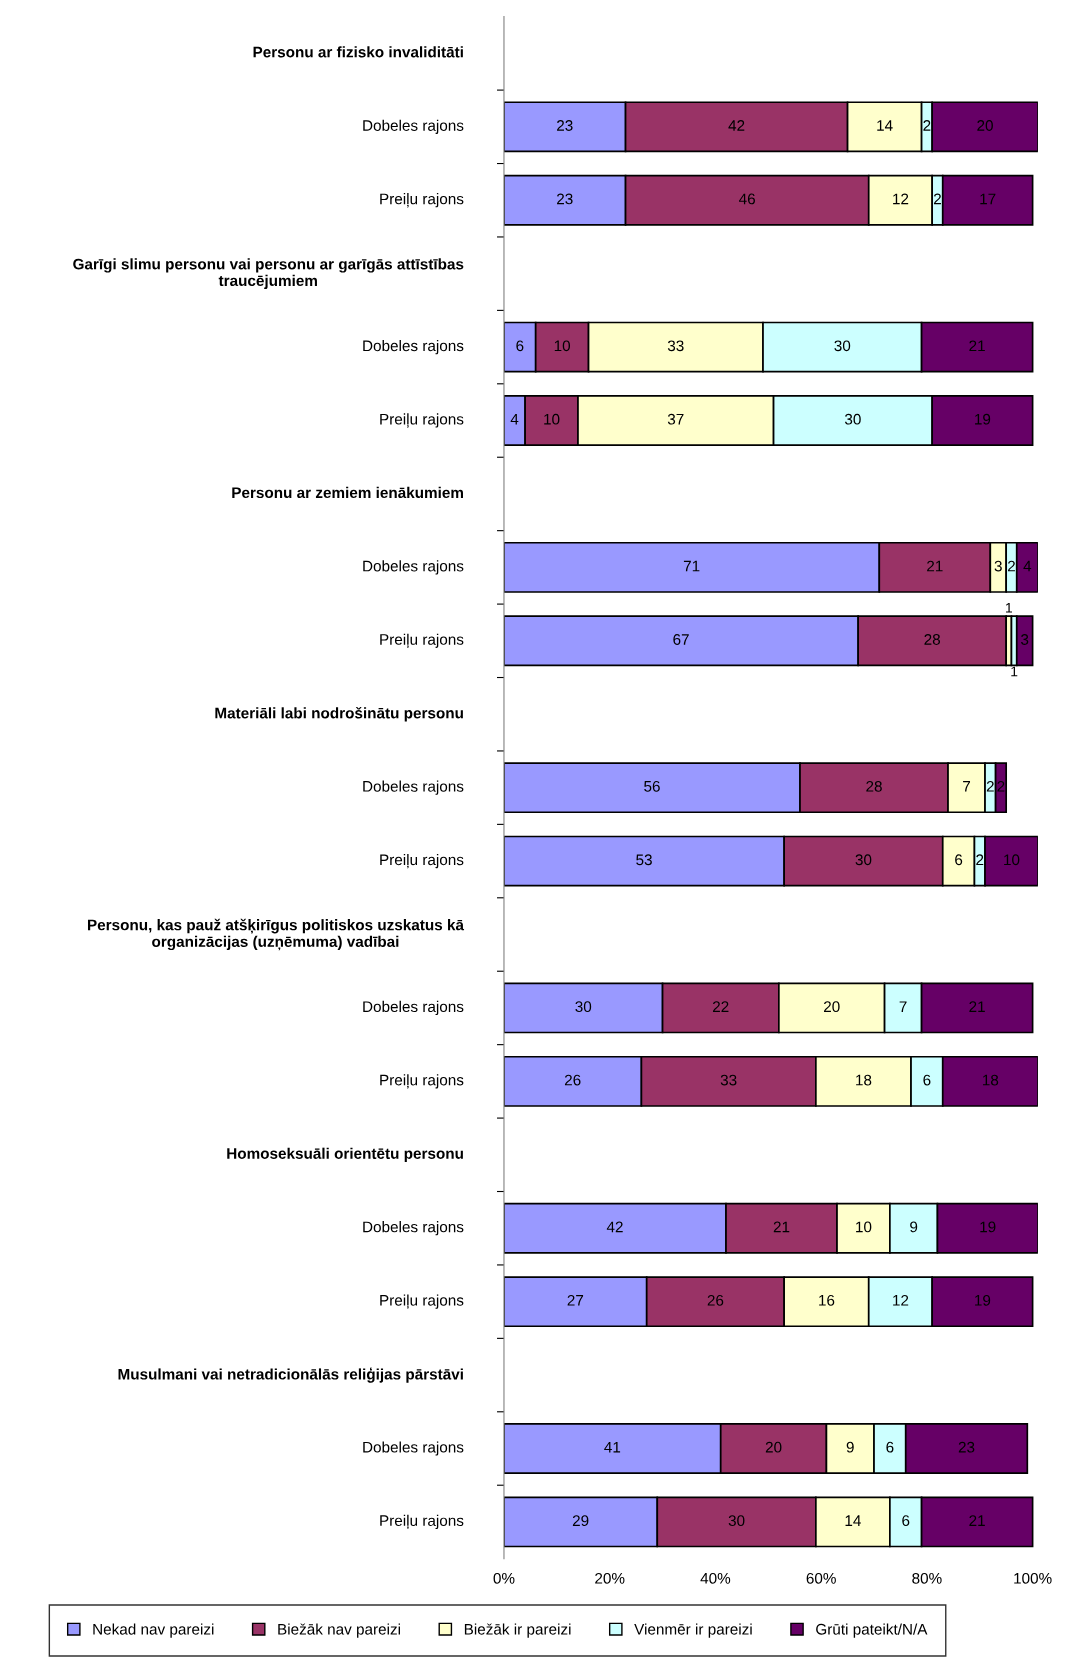  I want to click on legend-label: Biežāk nav pareizi, so click(339, 1630).